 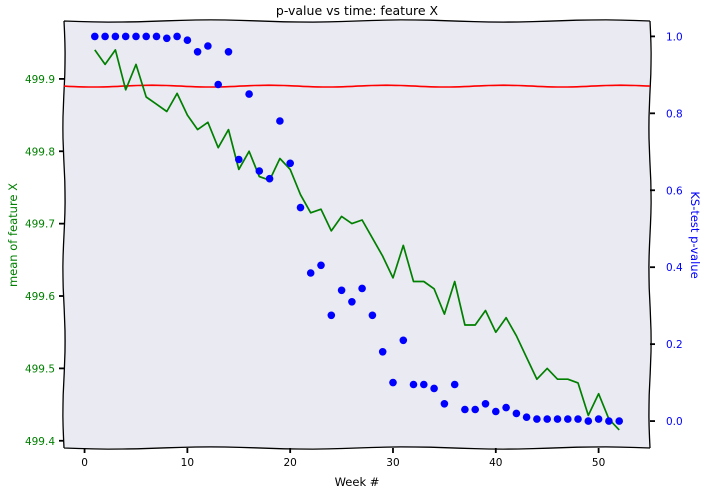 I want to click on right-y-tick-label: 0.2, so click(x=674, y=345).